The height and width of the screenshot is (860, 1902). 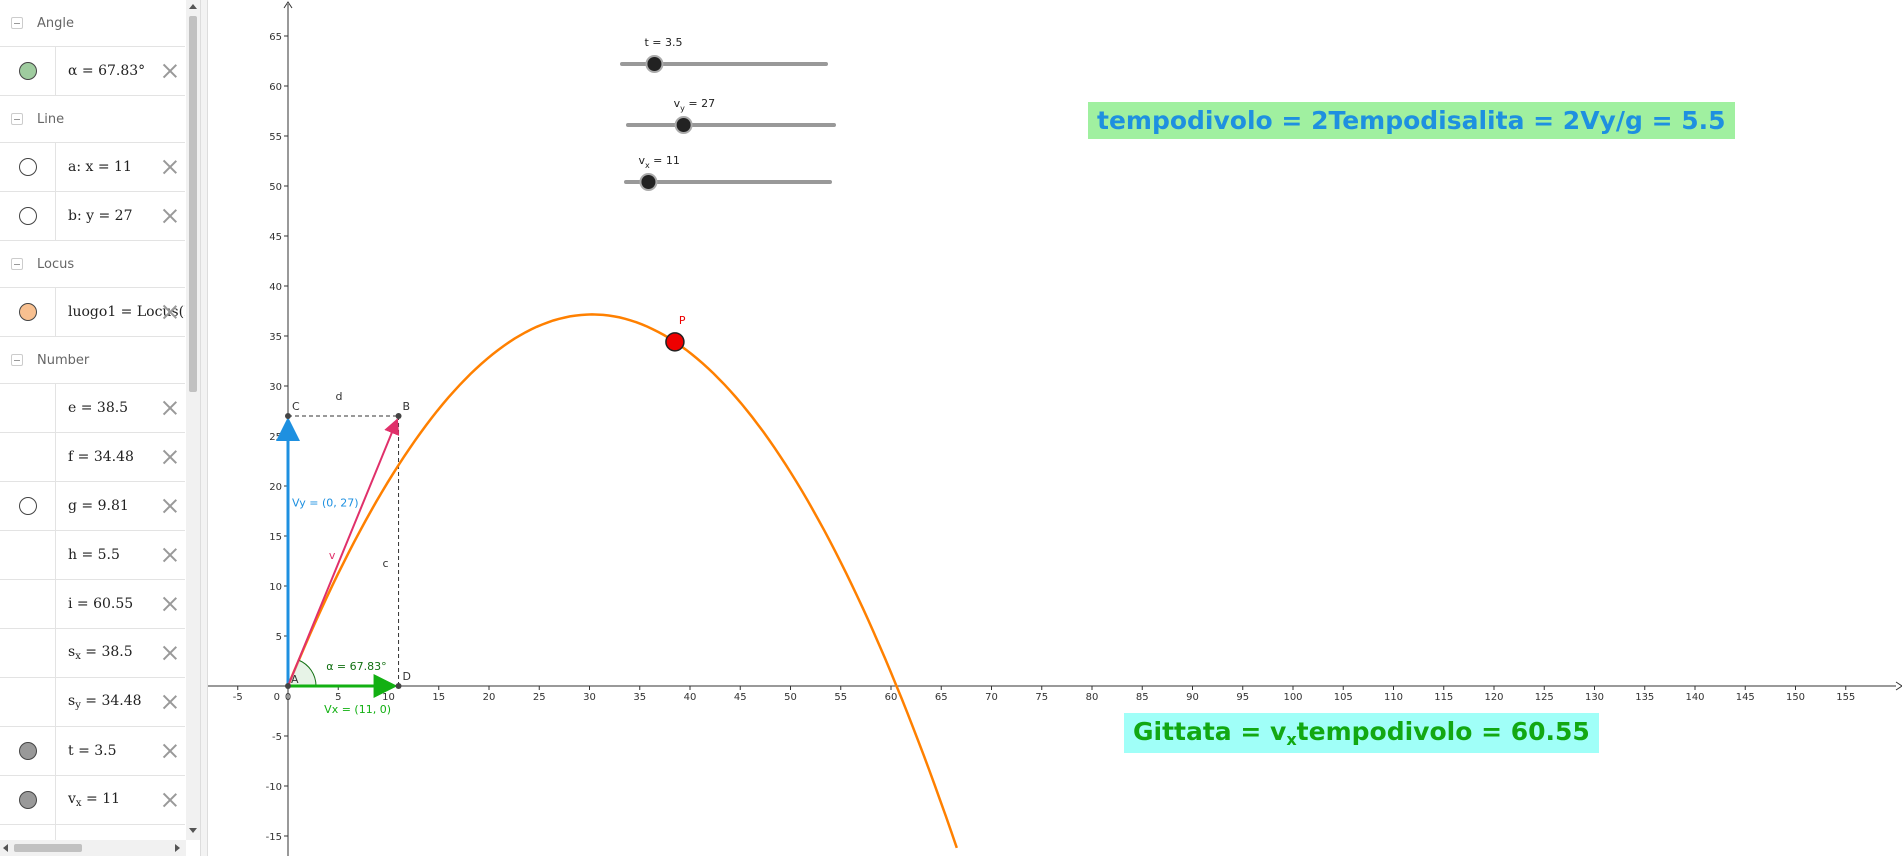 What do you see at coordinates (1493, 697) in the screenshot?
I see `x-tick-label: 120` at bounding box center [1493, 697].